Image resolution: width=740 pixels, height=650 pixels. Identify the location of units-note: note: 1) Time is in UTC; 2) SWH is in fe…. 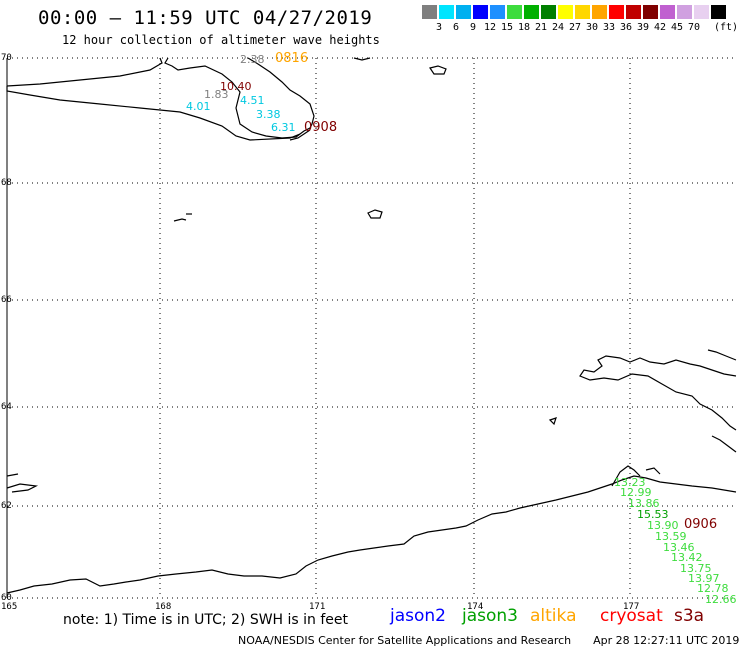
(206, 620).